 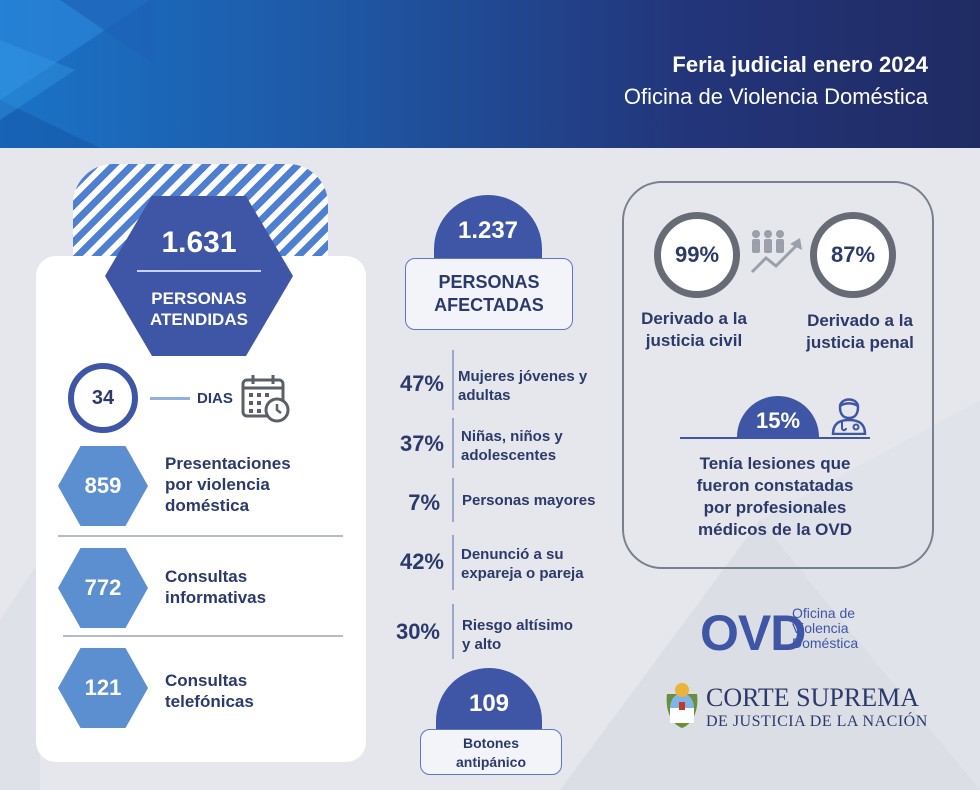 I want to click on stat-label: Niñas, niños y adolescentes, so click(x=512, y=446).